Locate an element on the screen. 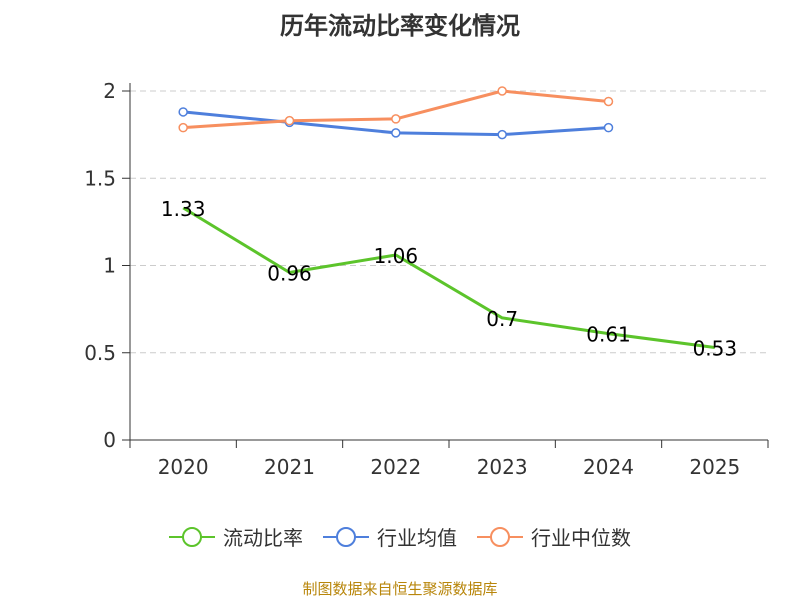  legend-item-current-ratio: 流动比率 is located at coordinates (236, 536).